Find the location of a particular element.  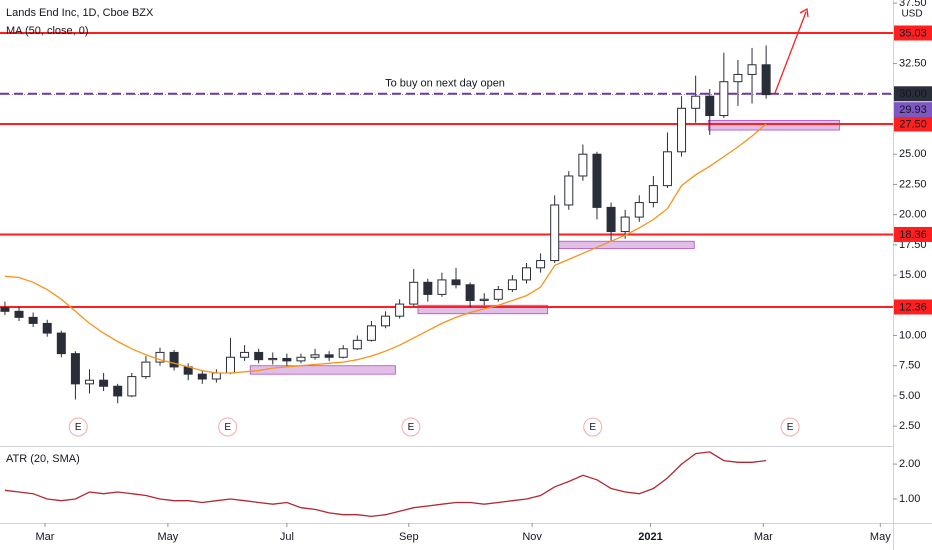

arrow-head is located at coordinates (804, 12).